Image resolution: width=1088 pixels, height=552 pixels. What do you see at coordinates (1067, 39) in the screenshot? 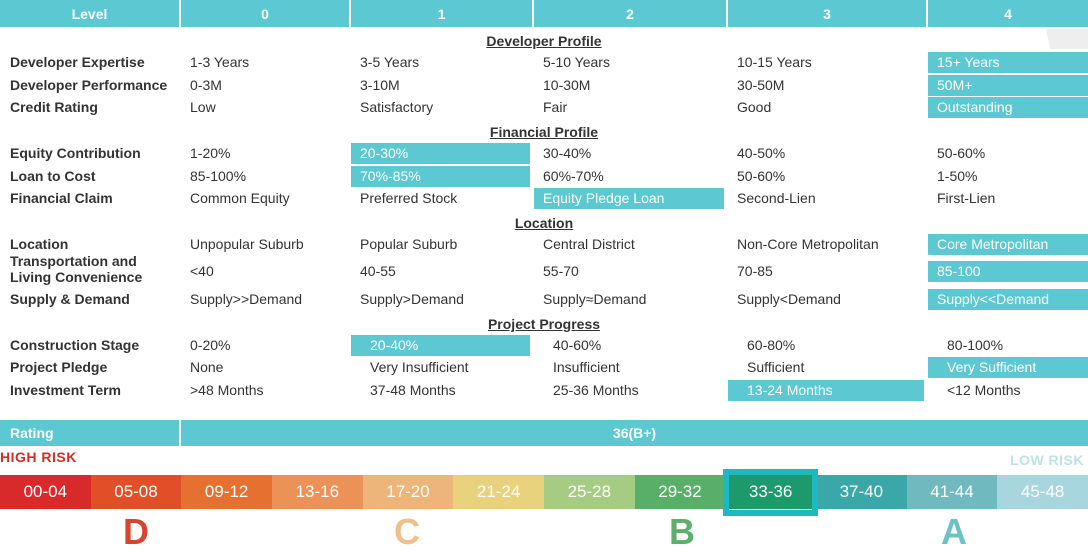
I see `corner-decoration` at bounding box center [1067, 39].